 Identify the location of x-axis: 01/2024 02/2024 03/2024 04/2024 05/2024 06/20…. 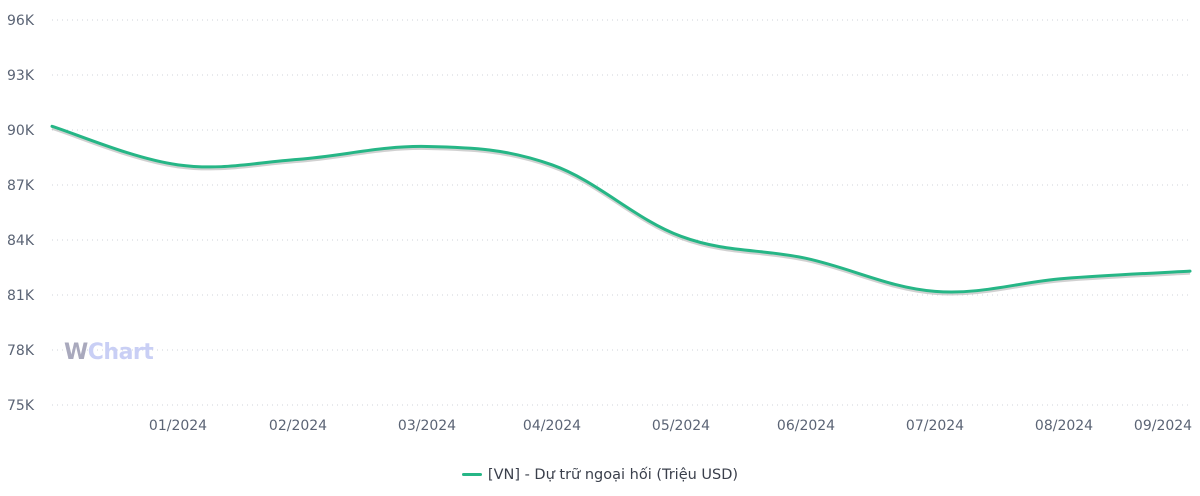
(670, 426).